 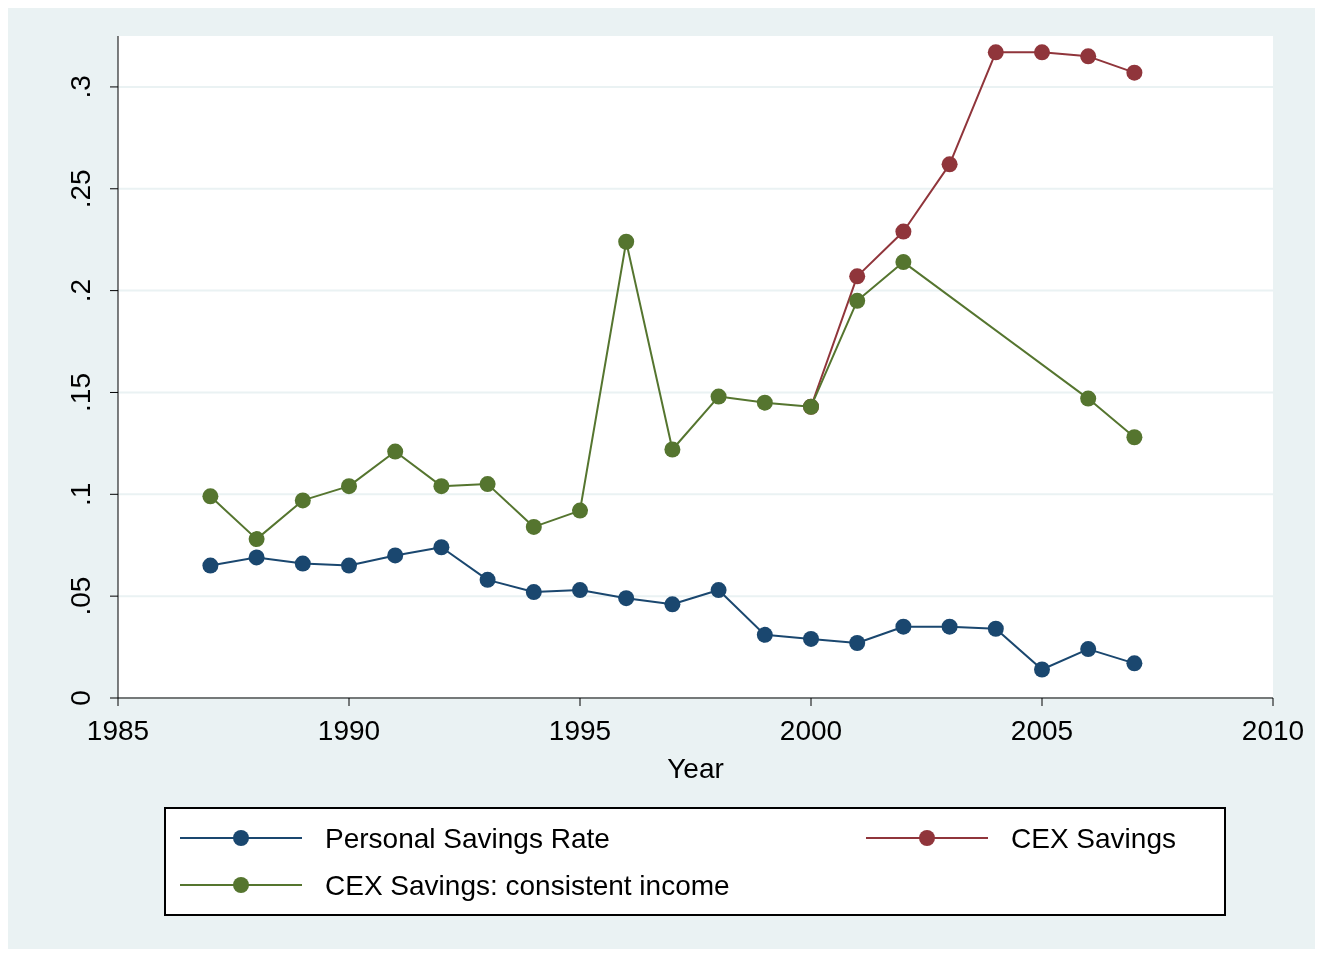 I want to click on x-tick-label: 1995, so click(x=580, y=730).